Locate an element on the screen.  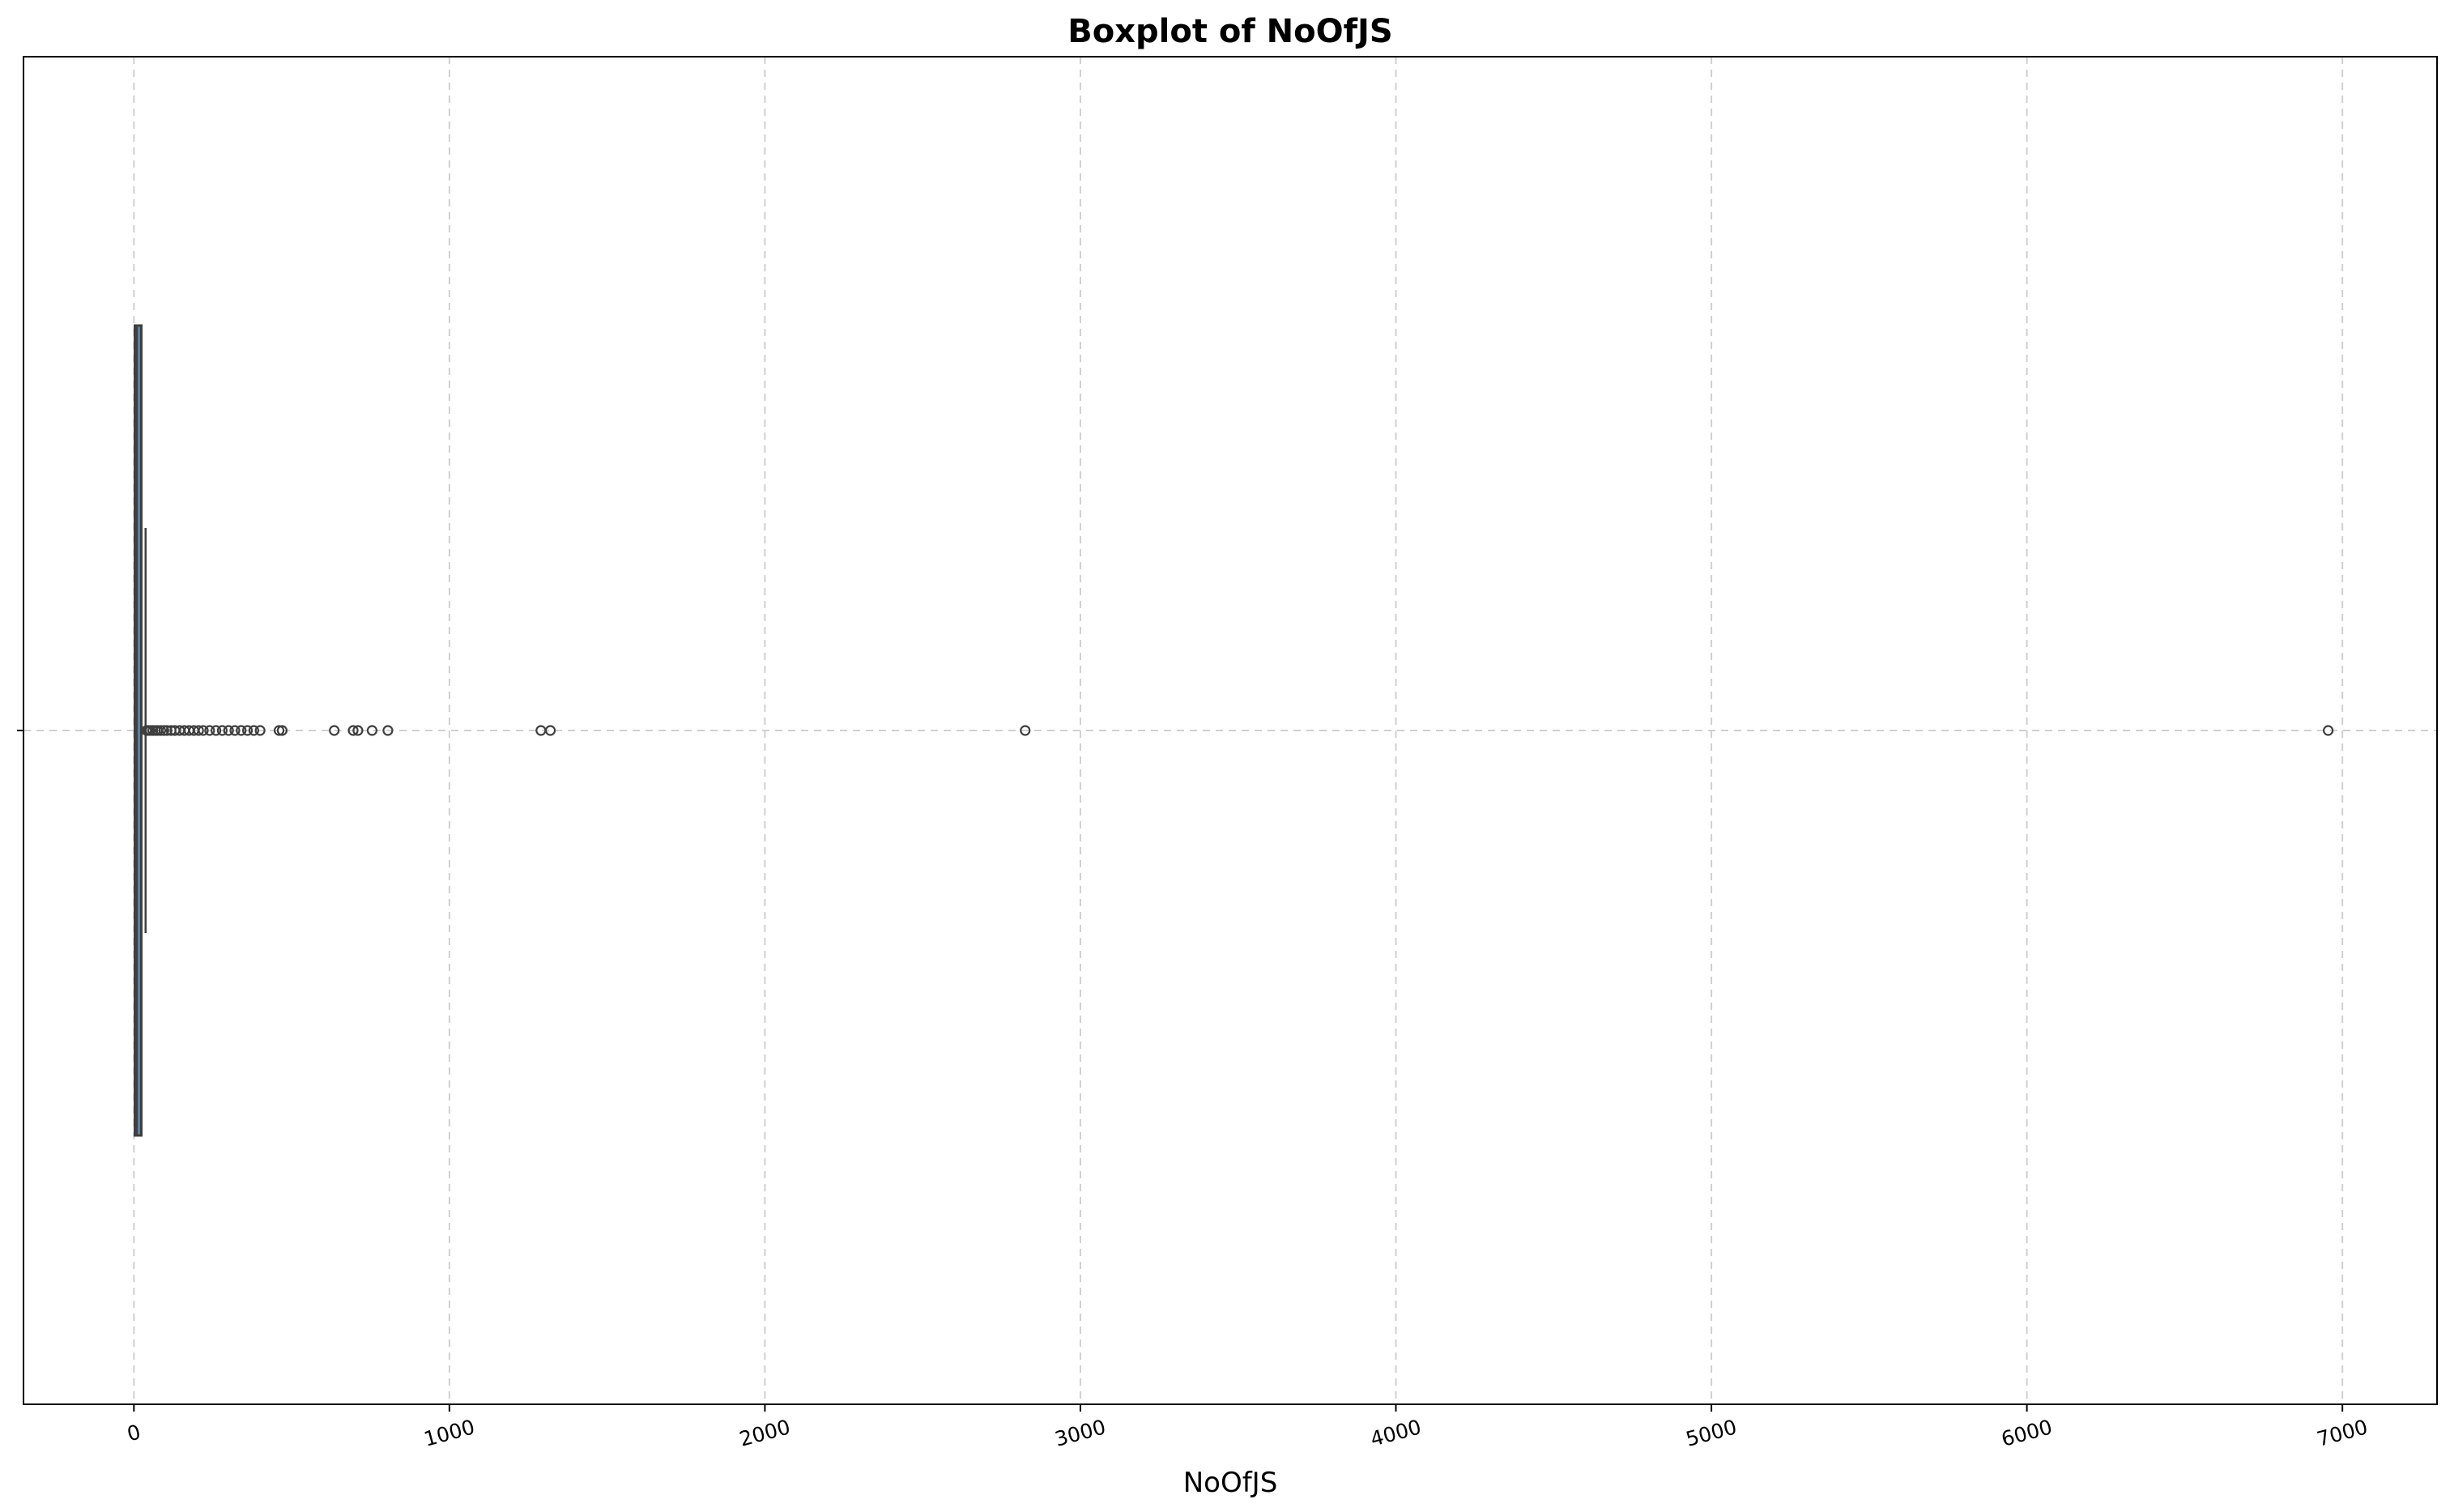
x-tick-label: 5000 is located at coordinates (1711, 1432).